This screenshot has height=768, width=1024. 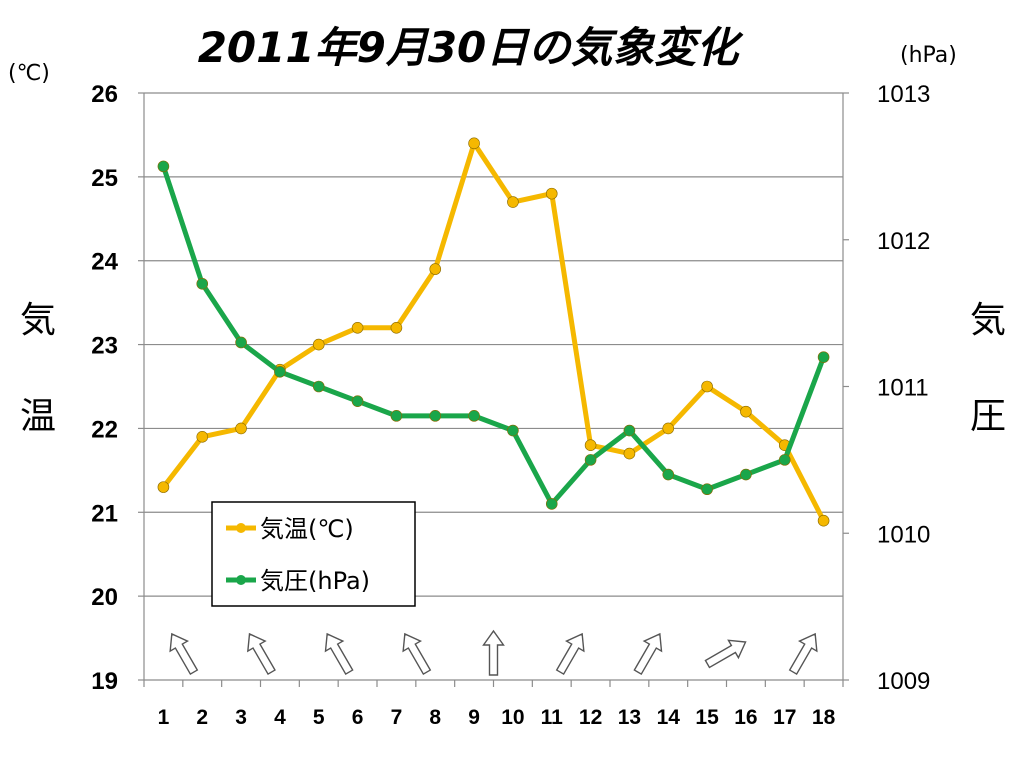 What do you see at coordinates (928, 55) in the screenshot?
I see `right-axis-unit: (hPa)` at bounding box center [928, 55].